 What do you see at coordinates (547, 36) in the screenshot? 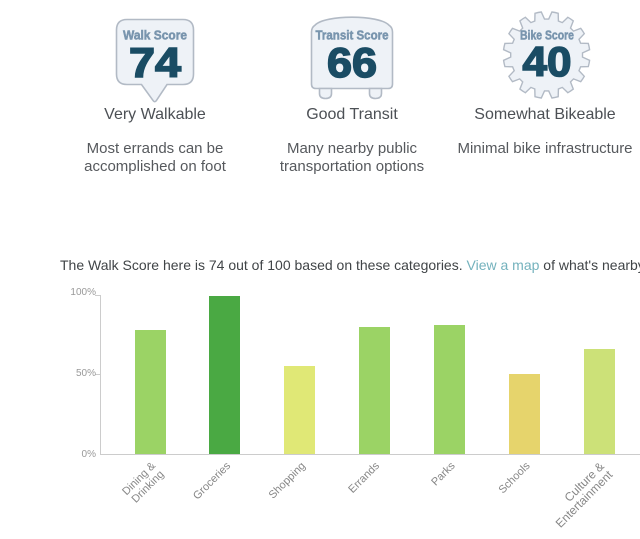
I see `svg-text: Bike Score` at bounding box center [547, 36].